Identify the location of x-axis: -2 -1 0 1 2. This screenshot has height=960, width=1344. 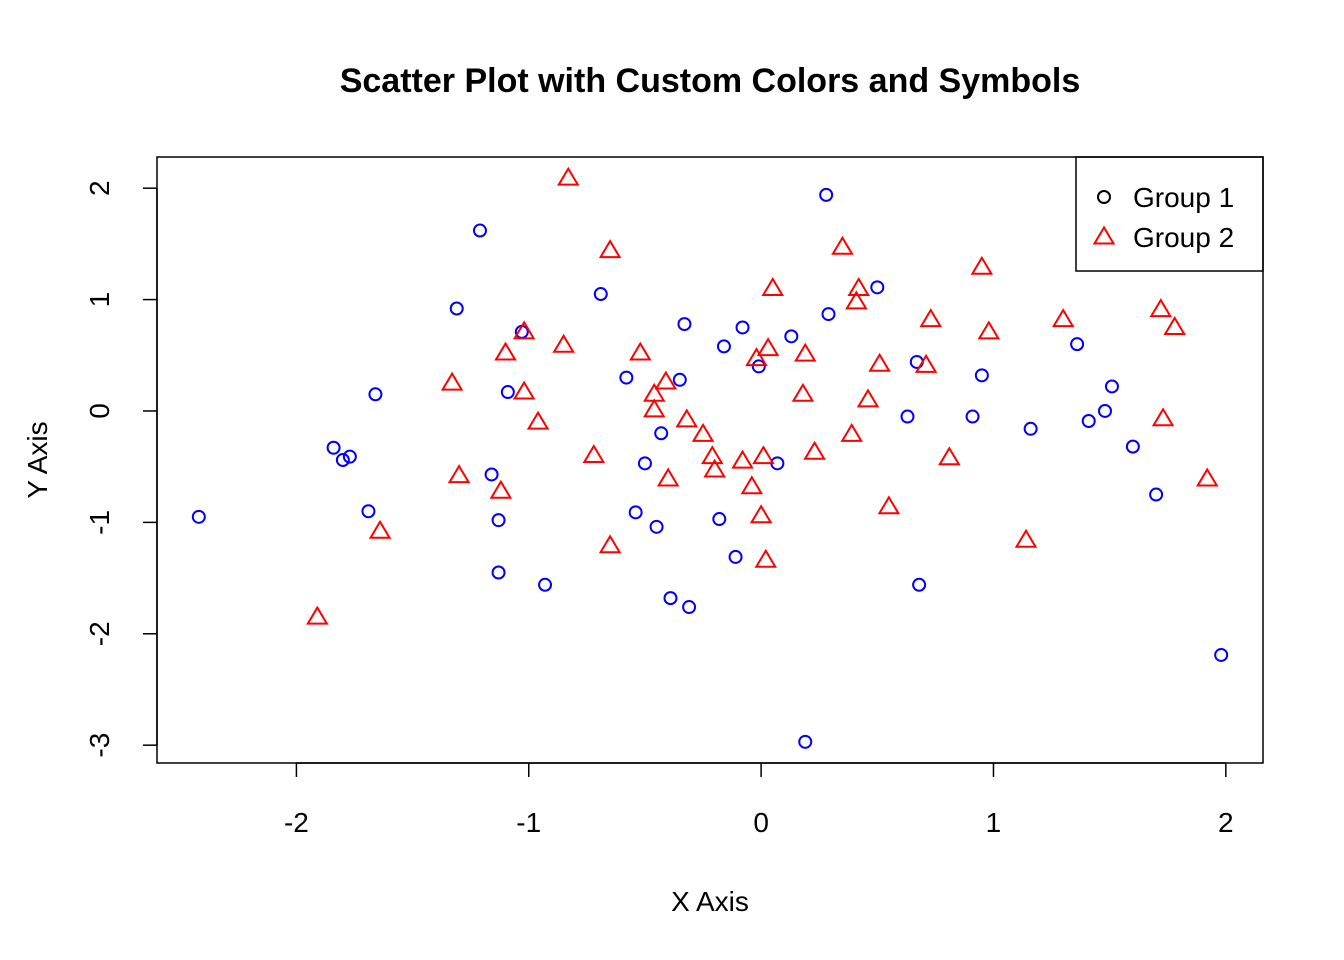
(759, 800).